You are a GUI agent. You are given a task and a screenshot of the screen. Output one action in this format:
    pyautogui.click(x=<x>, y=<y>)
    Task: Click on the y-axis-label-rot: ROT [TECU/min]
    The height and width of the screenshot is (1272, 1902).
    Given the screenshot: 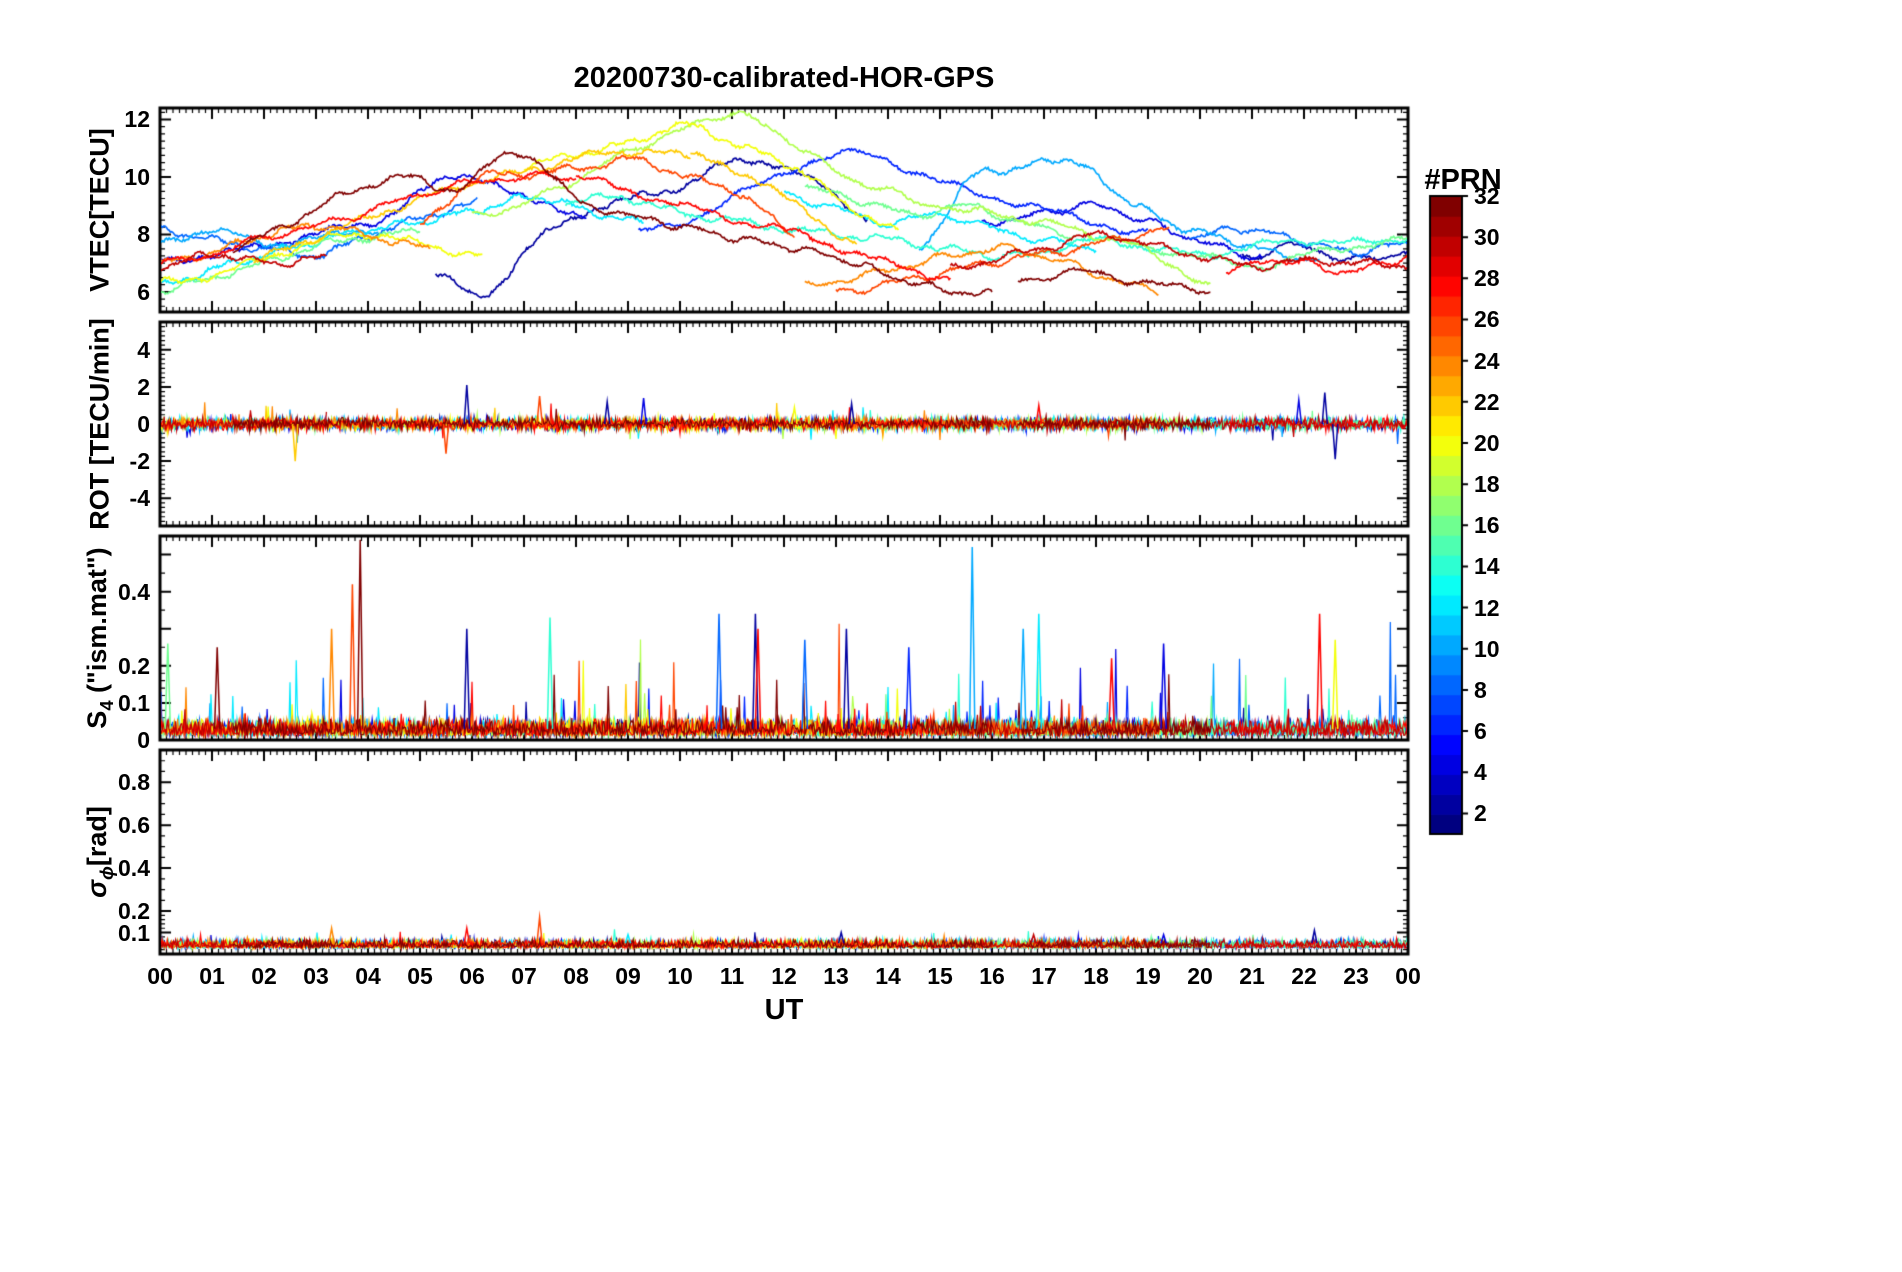 What is the action you would take?
    pyautogui.click(x=100, y=423)
    